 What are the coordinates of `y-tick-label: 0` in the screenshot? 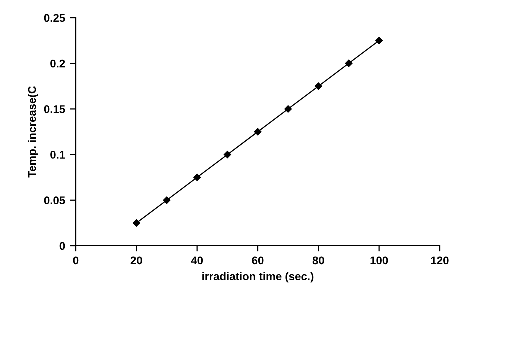 It's located at (63, 246).